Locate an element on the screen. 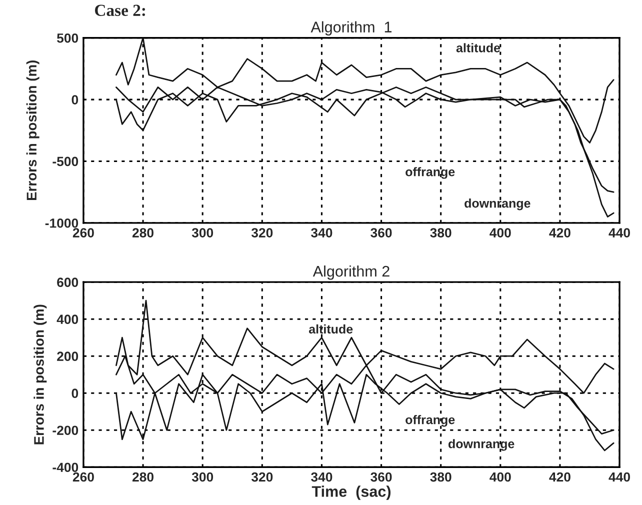  y-tick-label: -500 is located at coordinates (65, 161).